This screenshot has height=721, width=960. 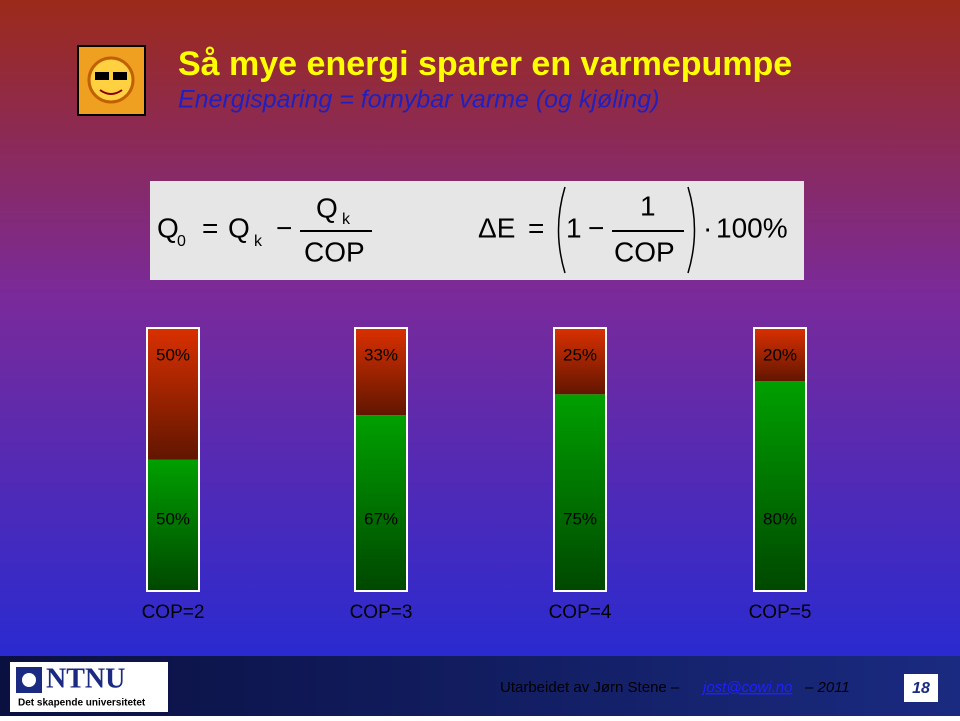 What do you see at coordinates (580, 354) in the screenshot?
I see `value-label: 25%` at bounding box center [580, 354].